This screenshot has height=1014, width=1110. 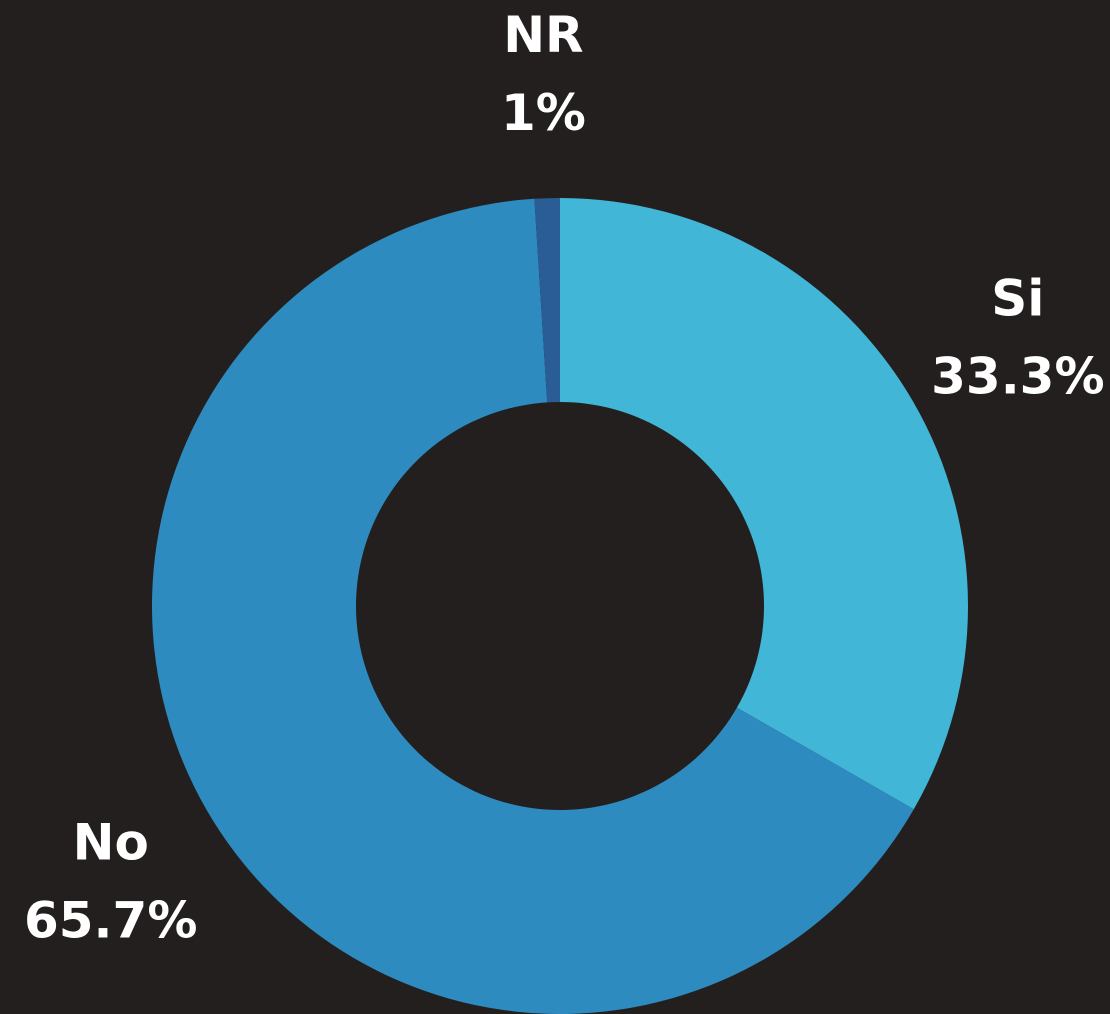 I want to click on slice-value-label: 1%, so click(x=543, y=113).